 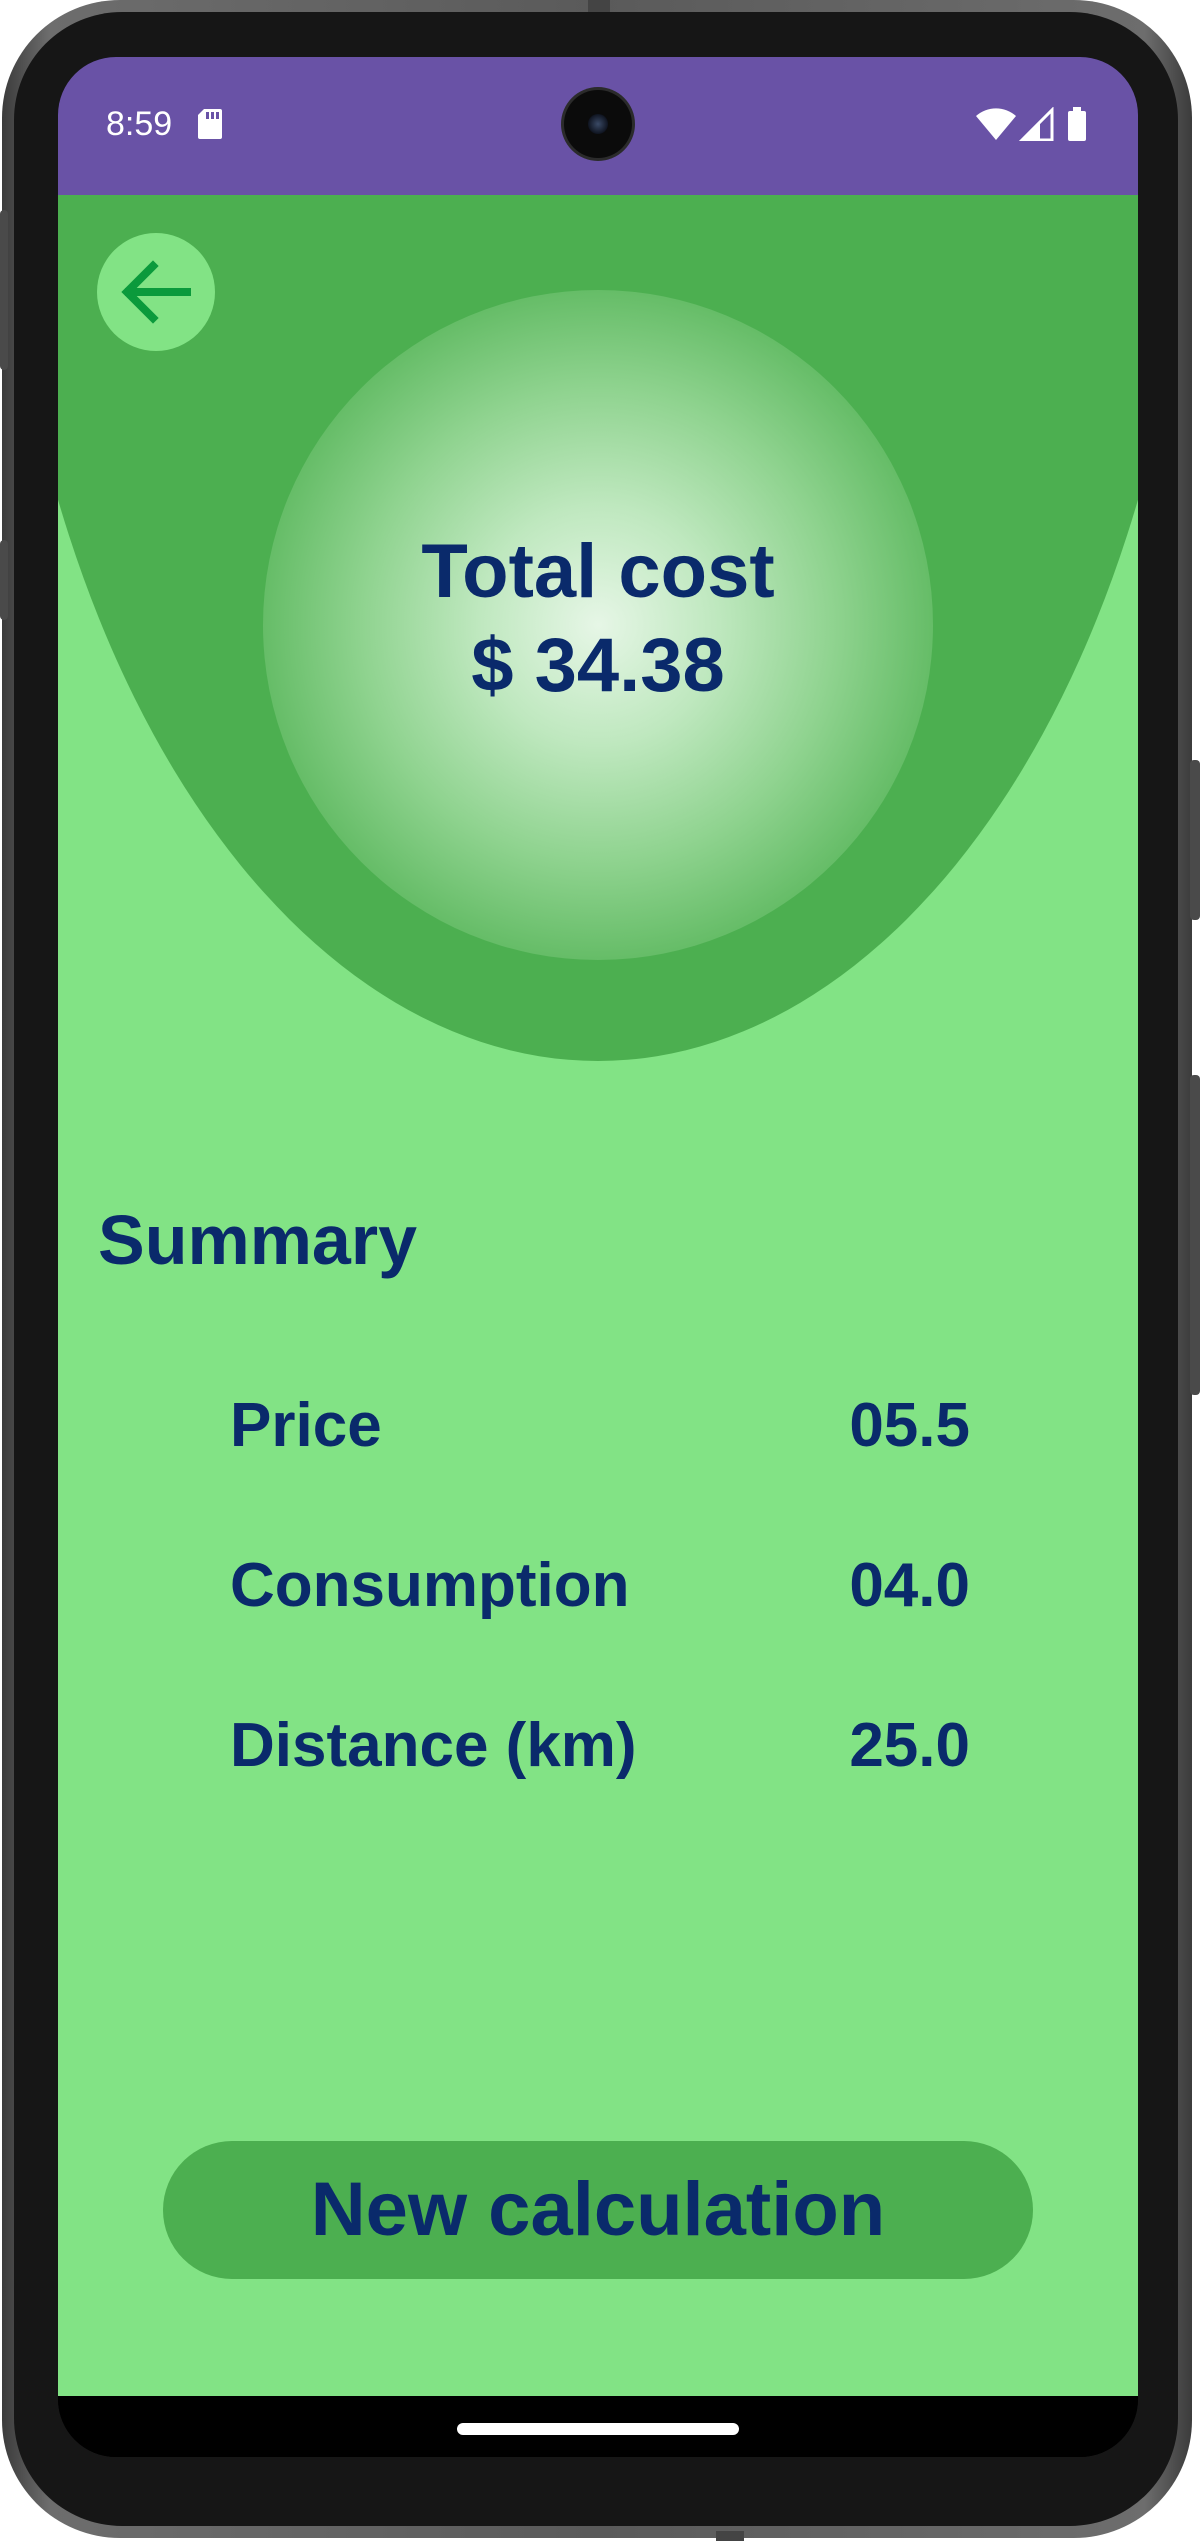 What do you see at coordinates (258, 1240) in the screenshot?
I see `summary-title: Summary` at bounding box center [258, 1240].